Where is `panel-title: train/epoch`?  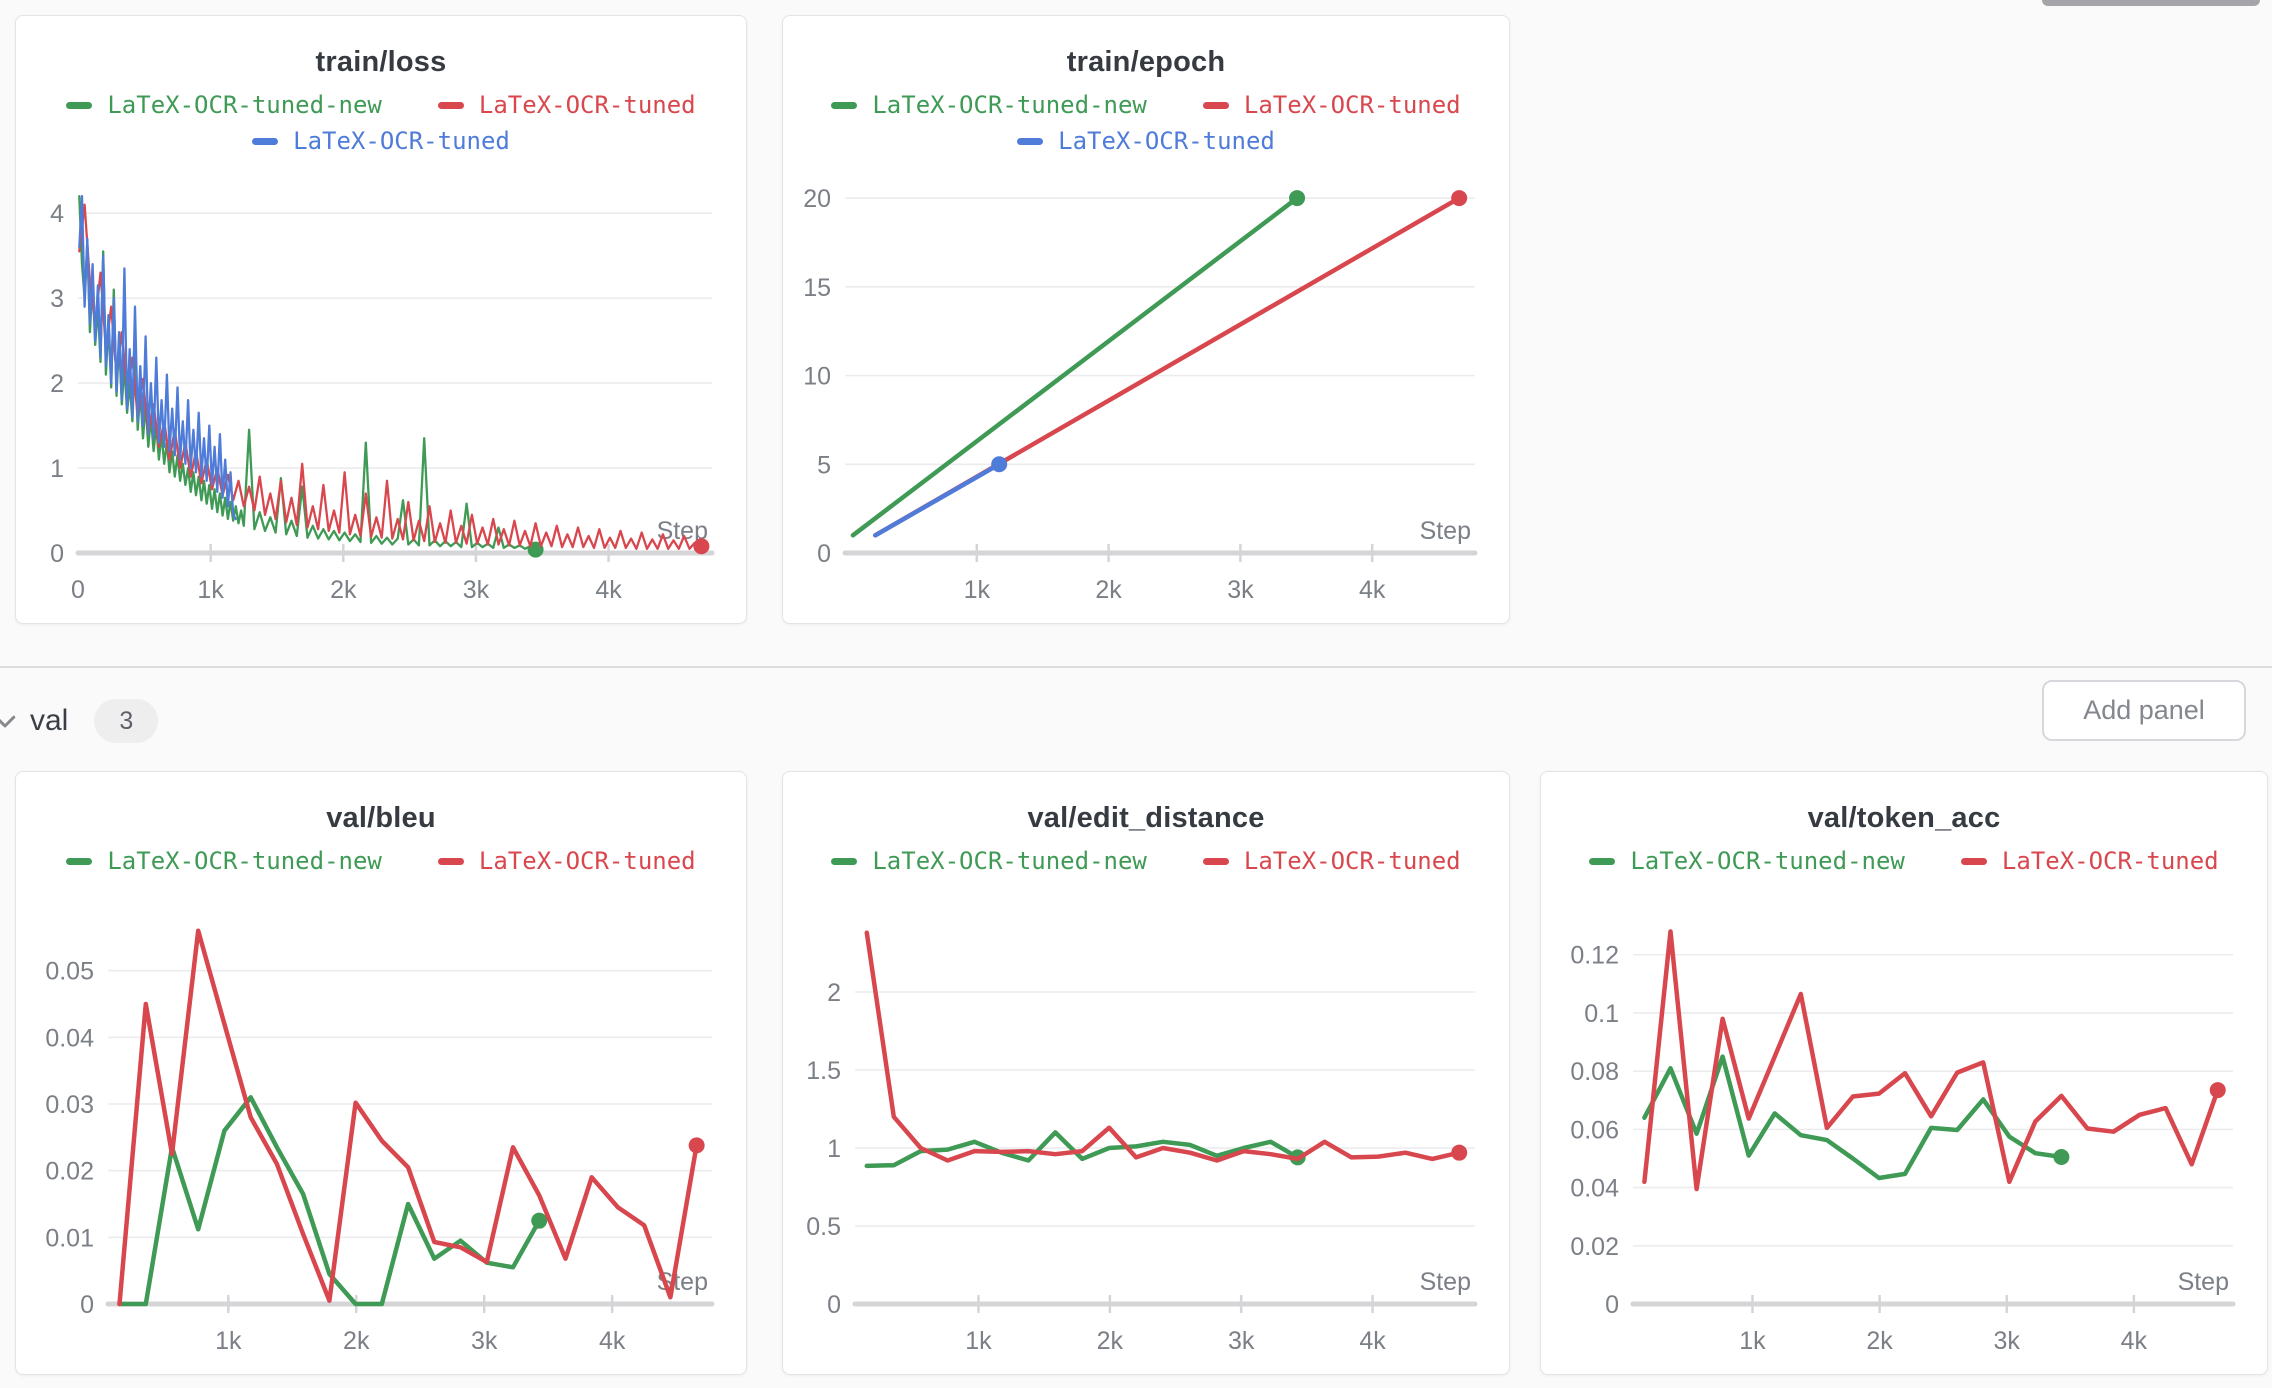 panel-title: train/epoch is located at coordinates (1146, 62).